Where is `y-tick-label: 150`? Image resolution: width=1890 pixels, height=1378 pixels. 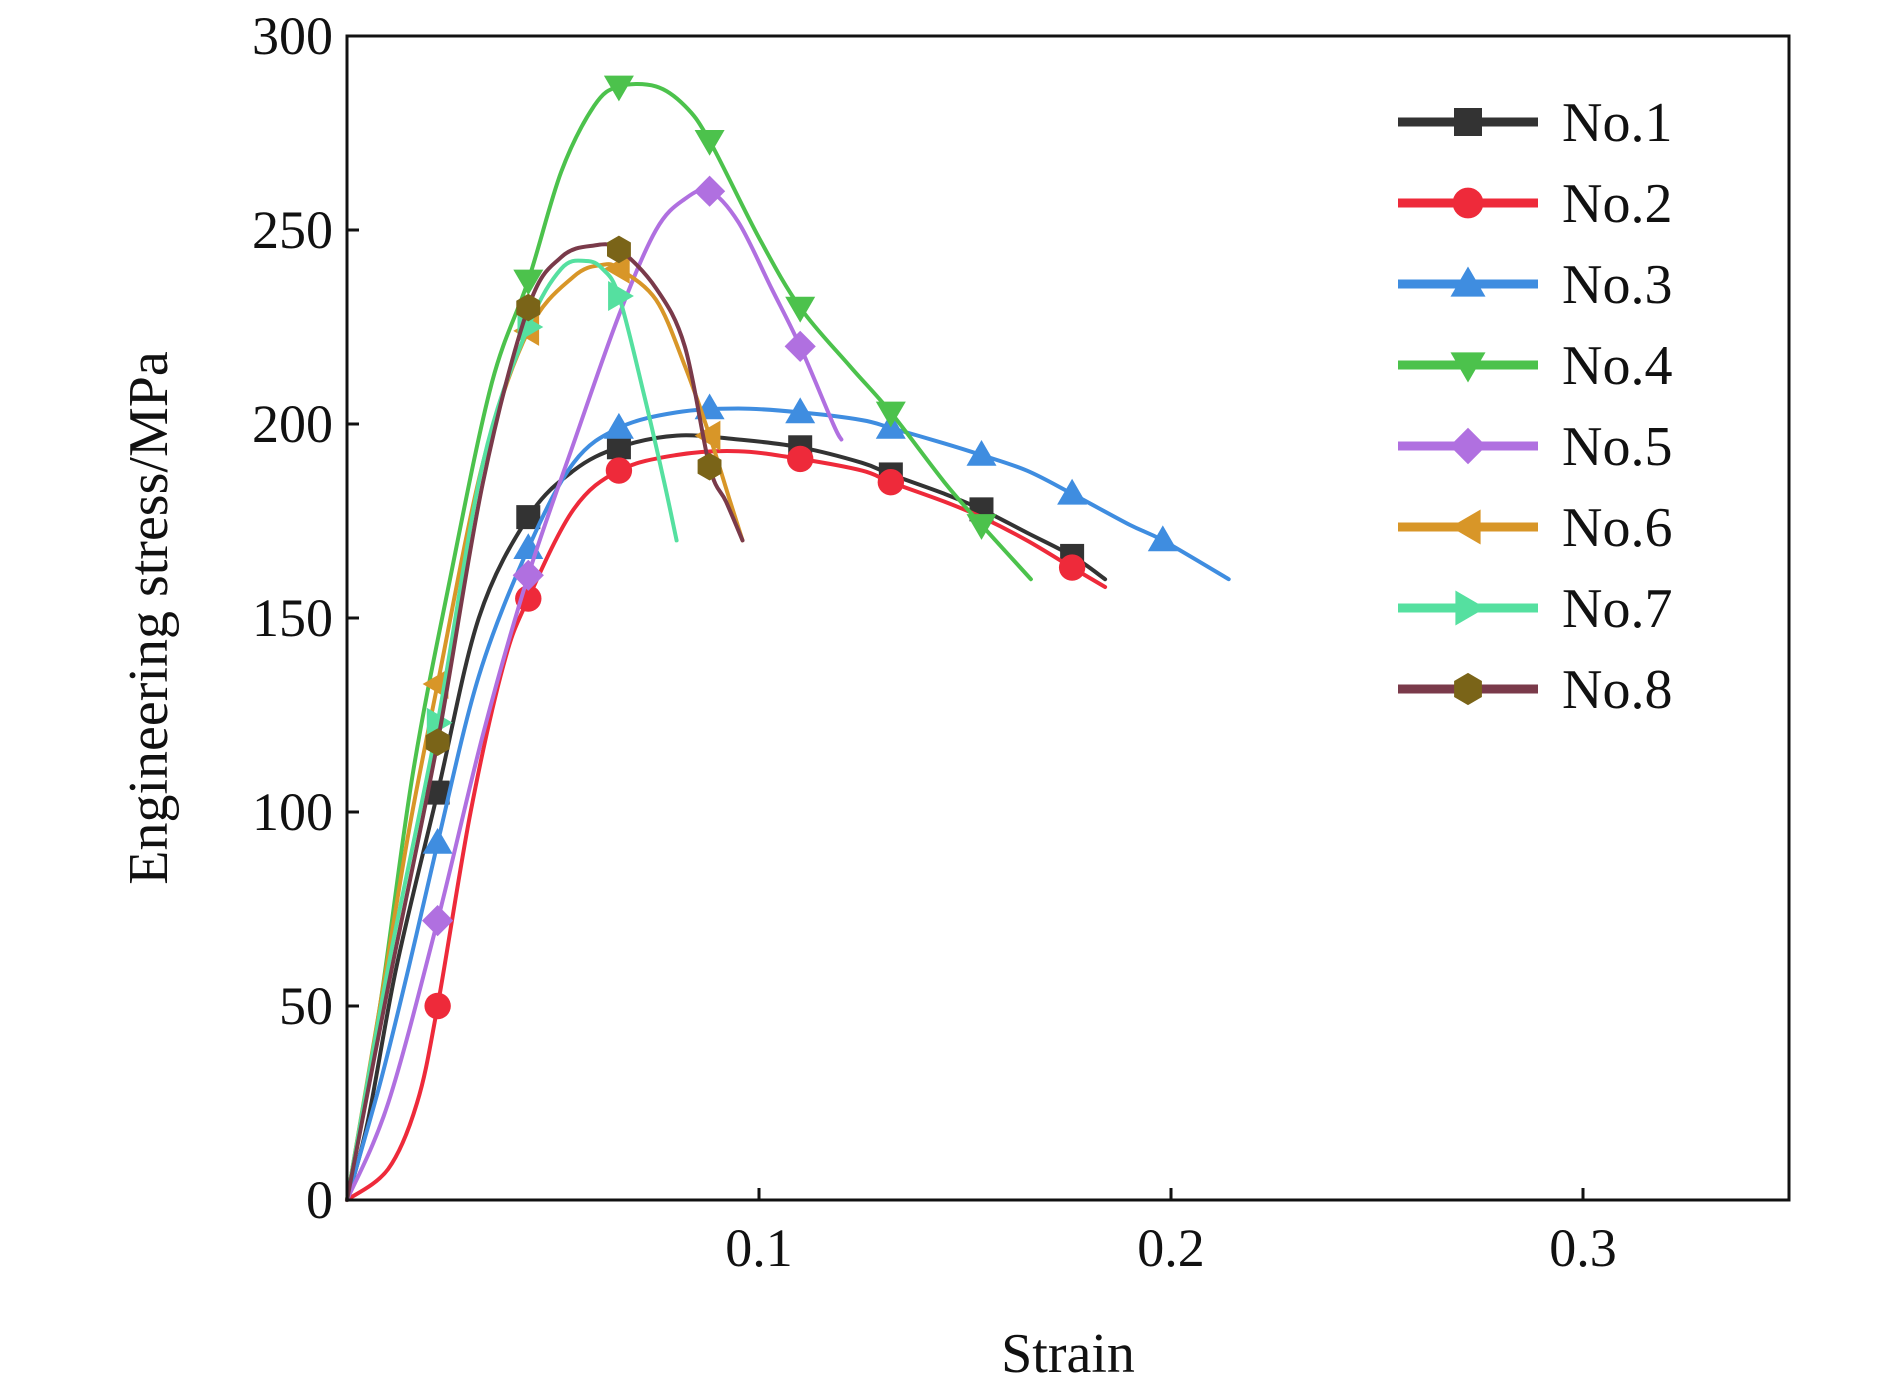 y-tick-label: 150 is located at coordinates (292, 618).